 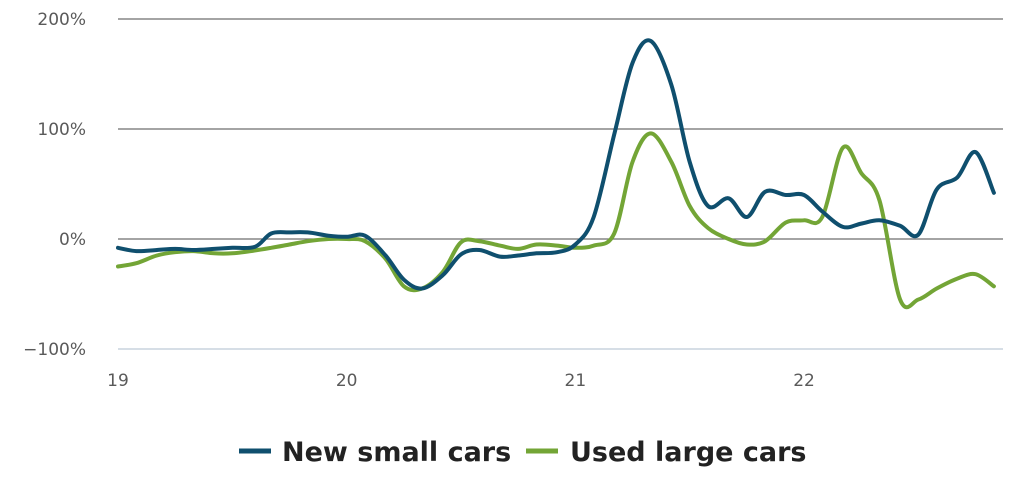 I want to click on x-tick-label: 19, so click(x=118, y=381).